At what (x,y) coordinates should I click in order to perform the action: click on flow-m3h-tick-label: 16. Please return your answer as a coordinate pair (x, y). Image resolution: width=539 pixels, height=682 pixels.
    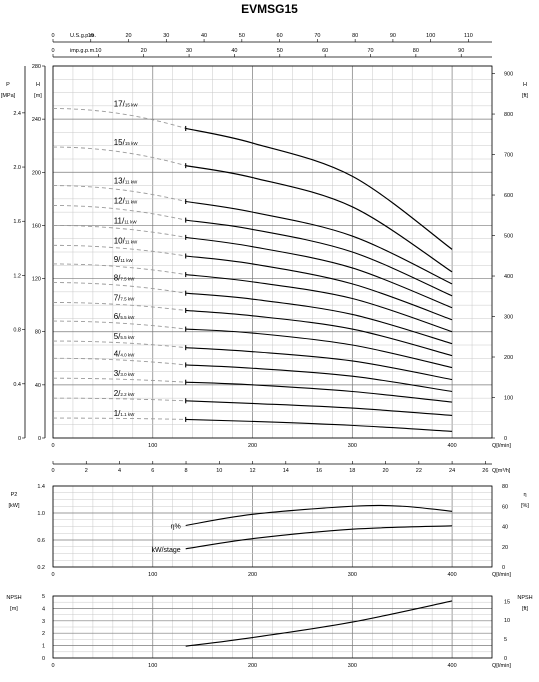
    Looking at the image, I should click on (319, 471).